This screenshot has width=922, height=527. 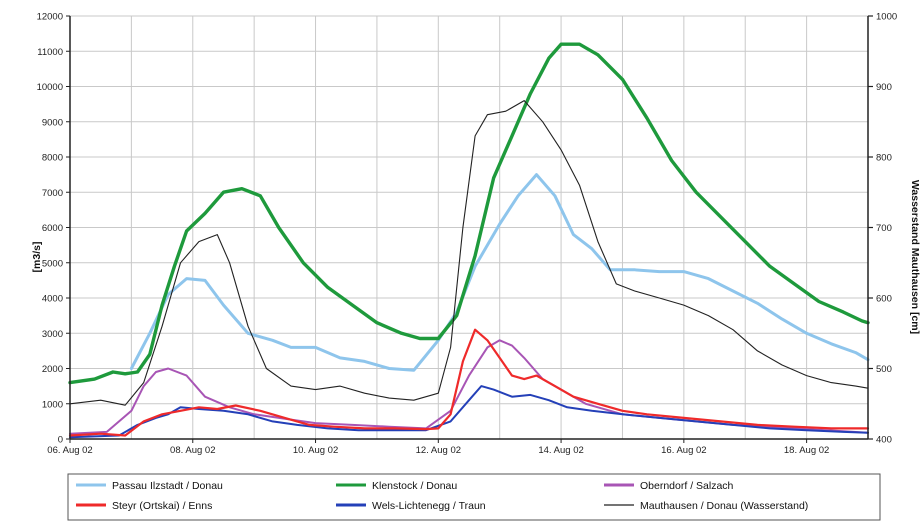 What do you see at coordinates (52, 193) in the screenshot?
I see `y-tick-label: 7000` at bounding box center [52, 193].